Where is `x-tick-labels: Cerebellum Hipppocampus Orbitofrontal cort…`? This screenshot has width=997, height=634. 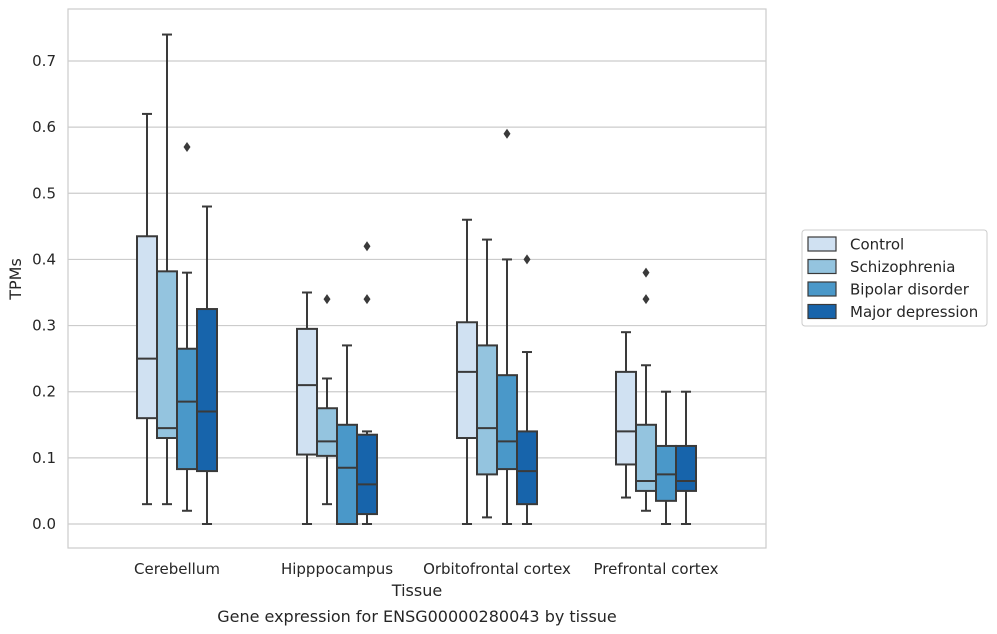 x-tick-labels: Cerebellum Hipppocampus Orbitofrontal cort… is located at coordinates (426, 569).